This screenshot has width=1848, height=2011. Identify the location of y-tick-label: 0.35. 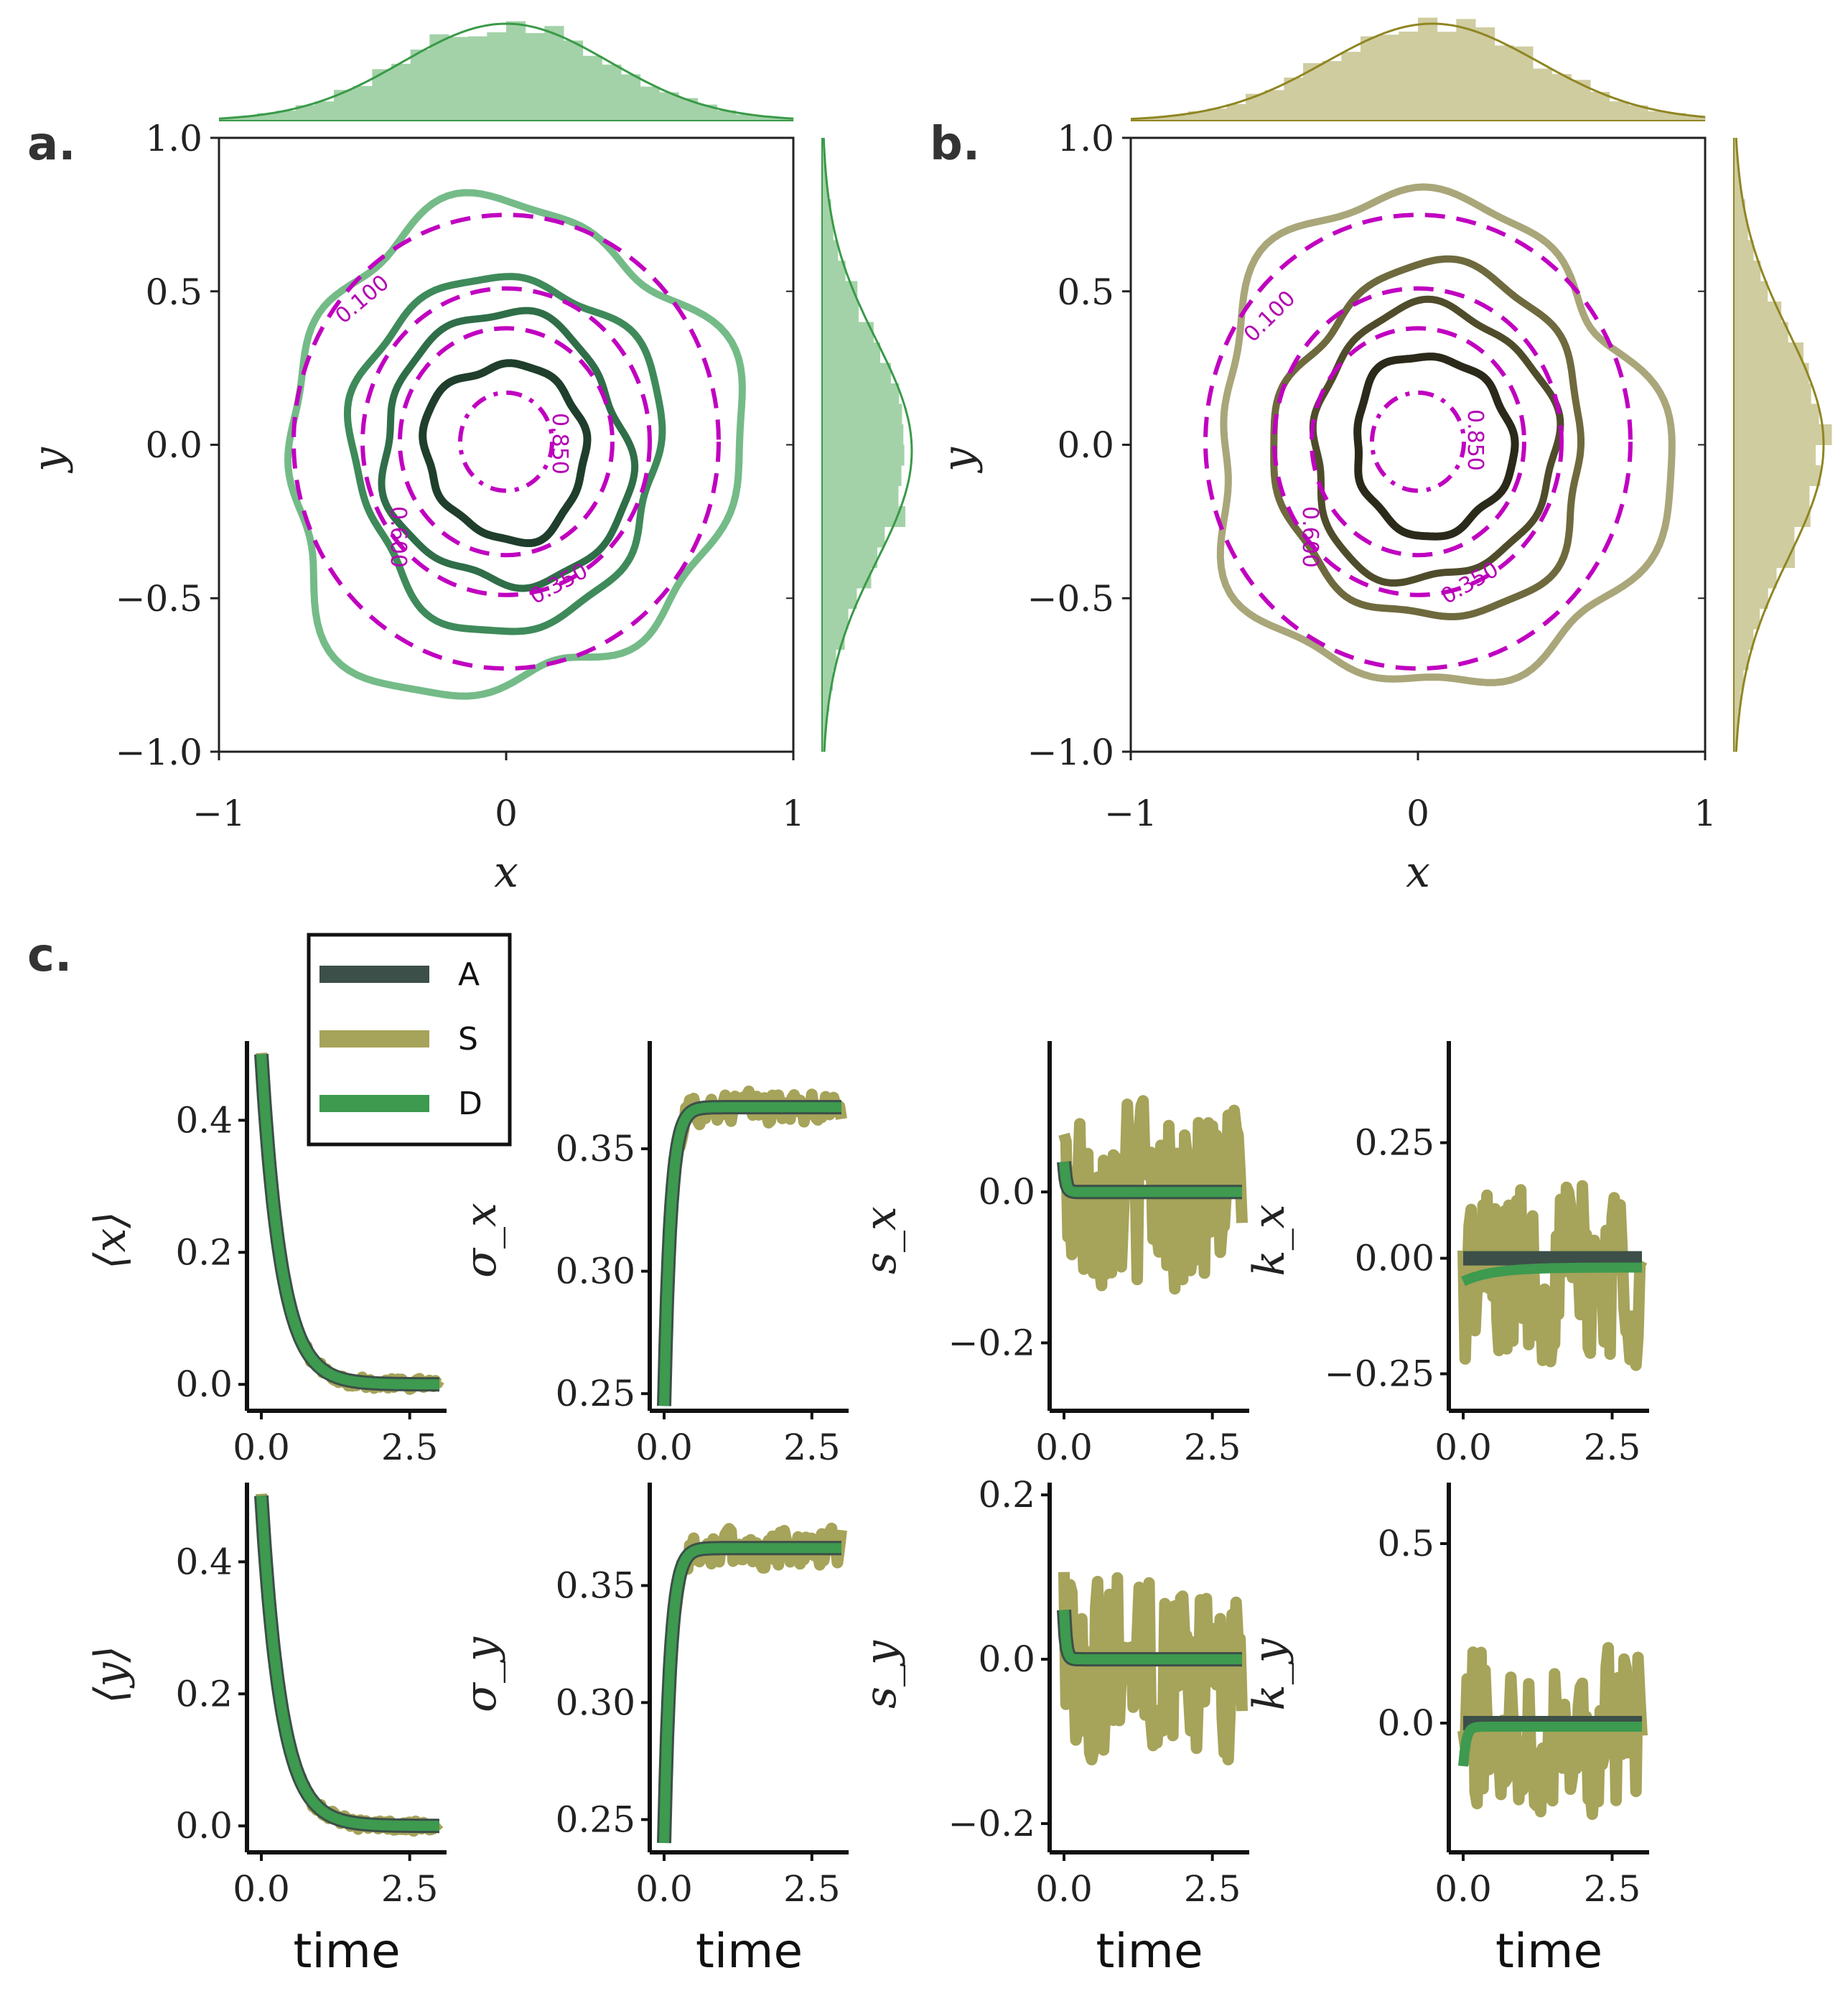
(595, 1585).